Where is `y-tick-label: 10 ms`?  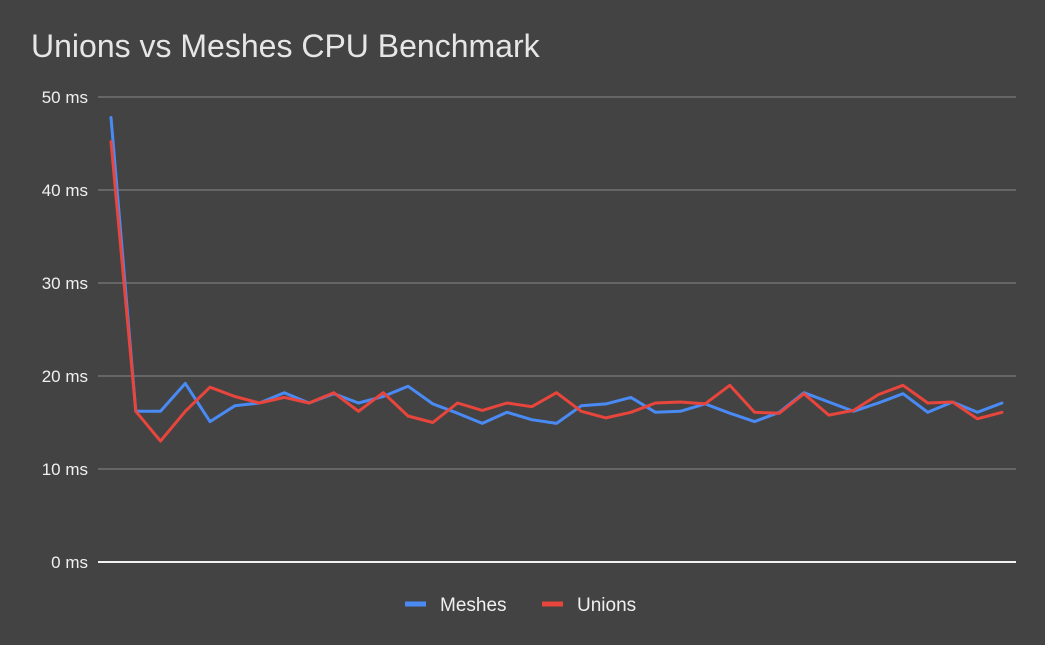
y-tick-label: 10 ms is located at coordinates (65, 469).